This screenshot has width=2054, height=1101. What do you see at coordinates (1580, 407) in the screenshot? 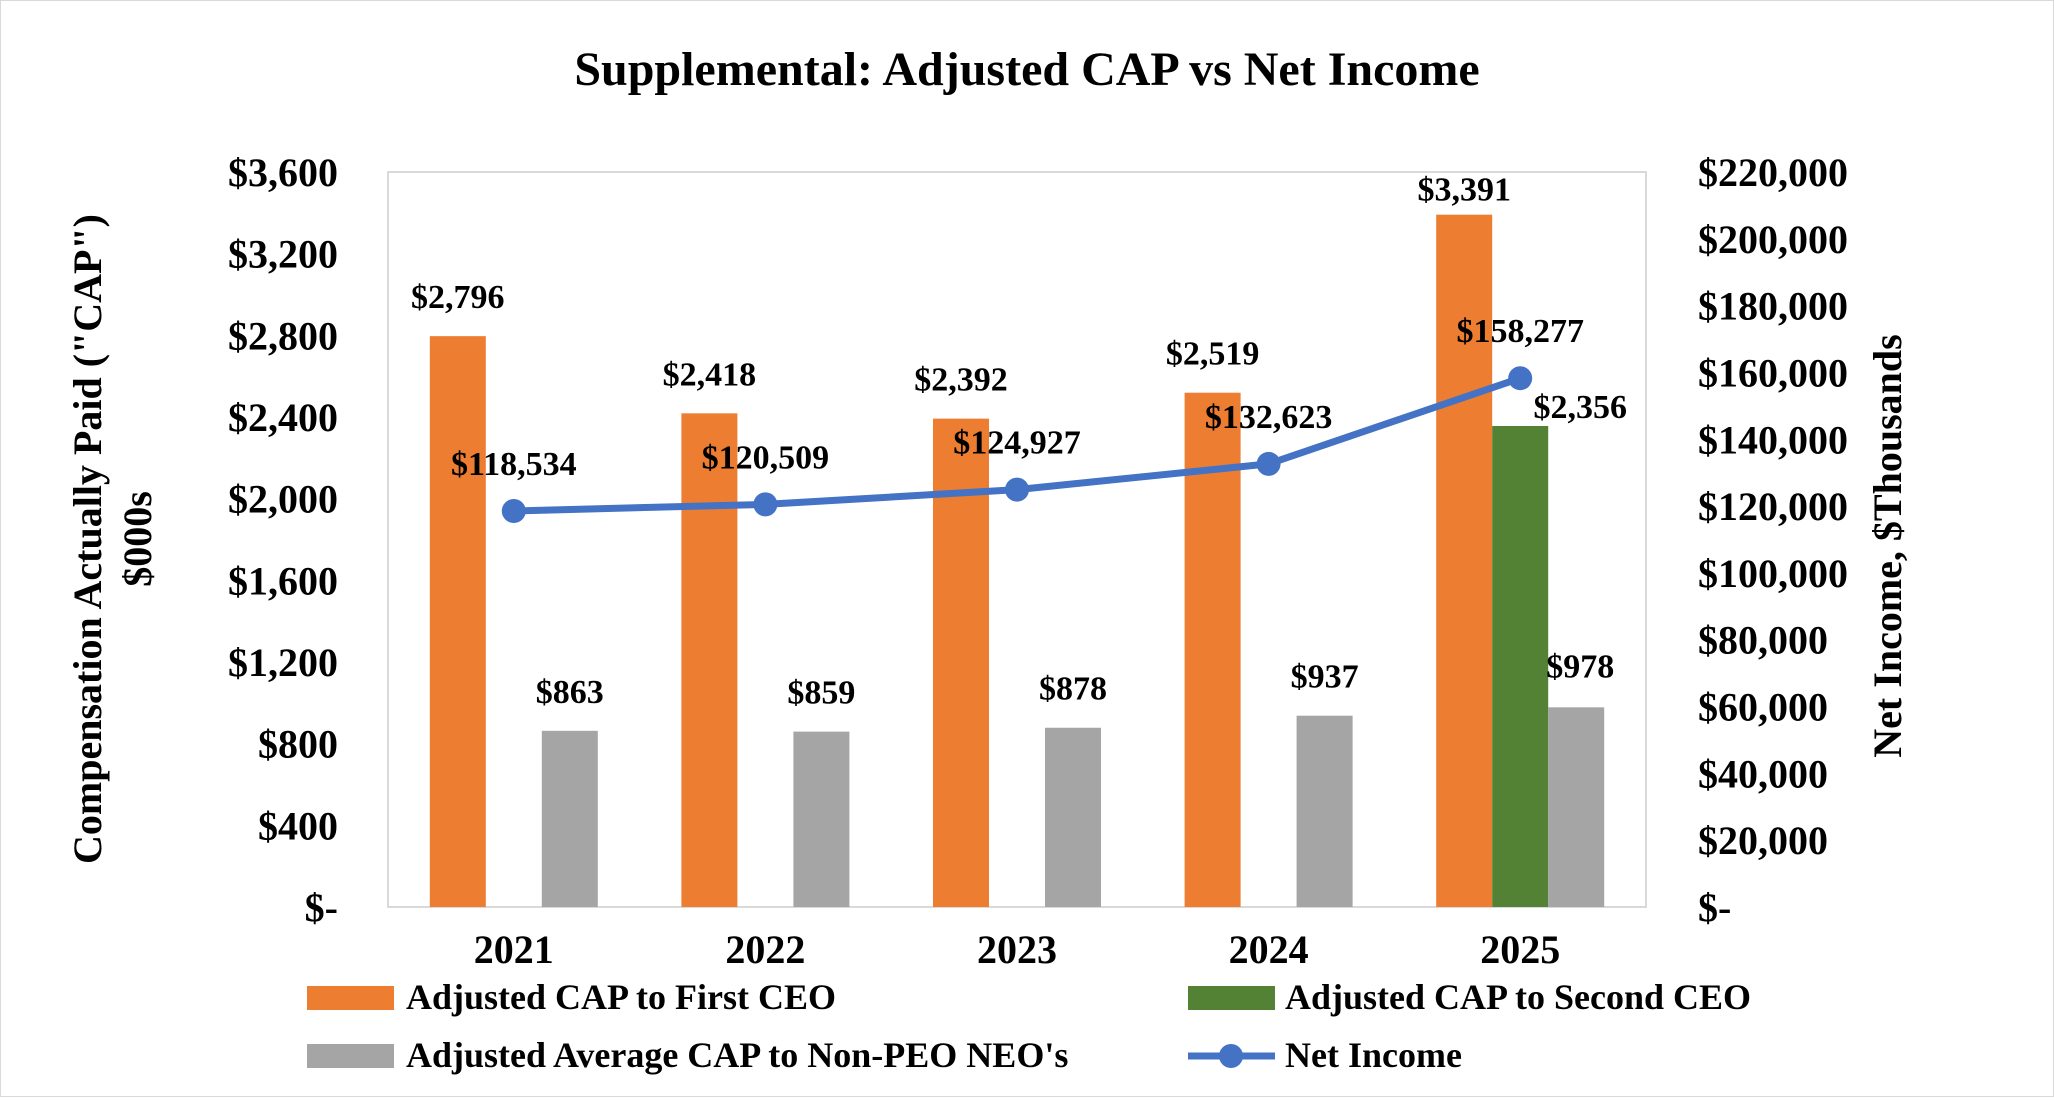
I see `data-label: $2,356` at bounding box center [1580, 407].